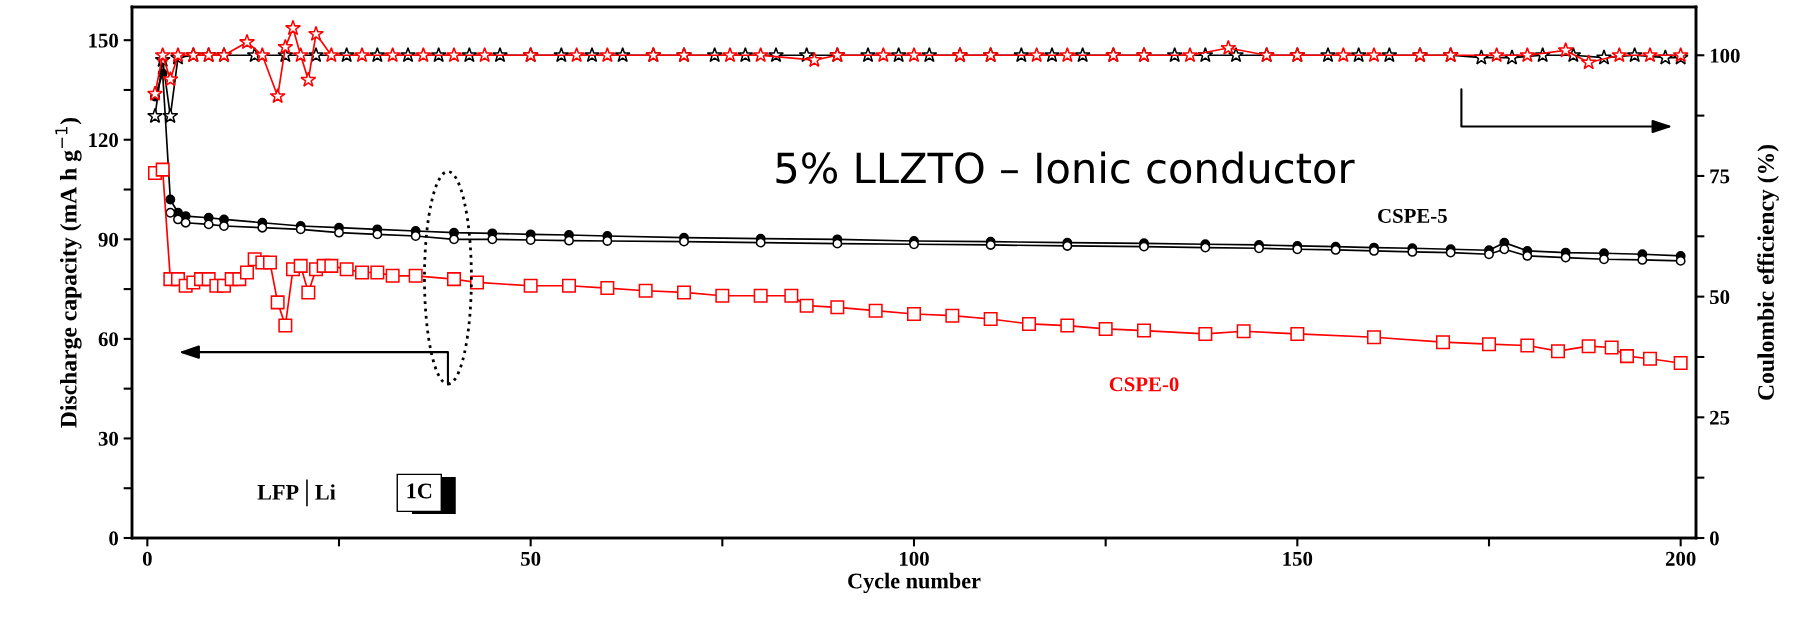 Image resolution: width=1812 pixels, height=627 pixels. What do you see at coordinates (104, 140) in the screenshot?
I see `y-tick-label: 120` at bounding box center [104, 140].